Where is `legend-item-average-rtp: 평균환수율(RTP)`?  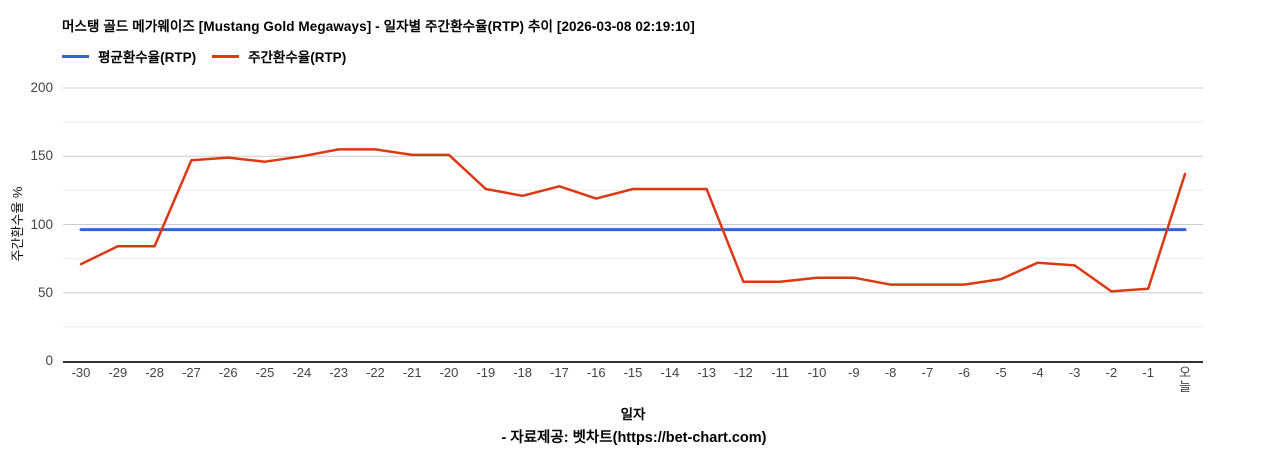 legend-item-average-rtp: 평균환수율(RTP) is located at coordinates (129, 56).